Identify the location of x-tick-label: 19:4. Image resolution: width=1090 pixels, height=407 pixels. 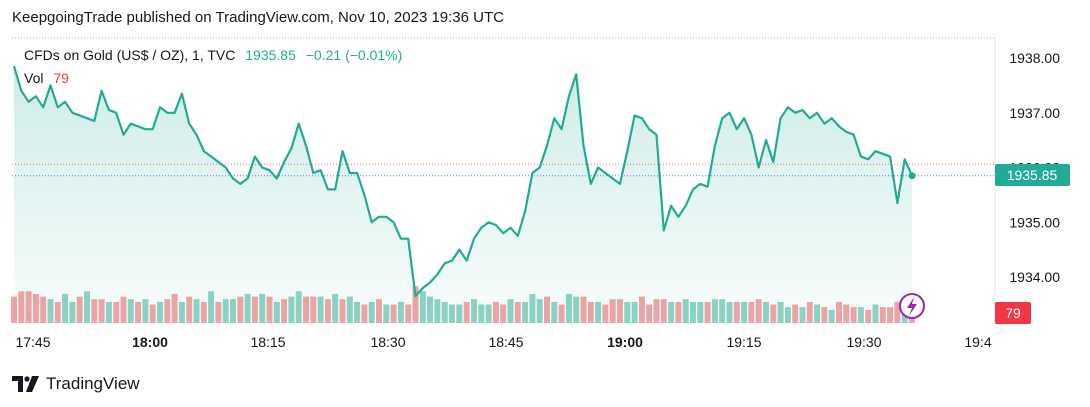
(977, 342).